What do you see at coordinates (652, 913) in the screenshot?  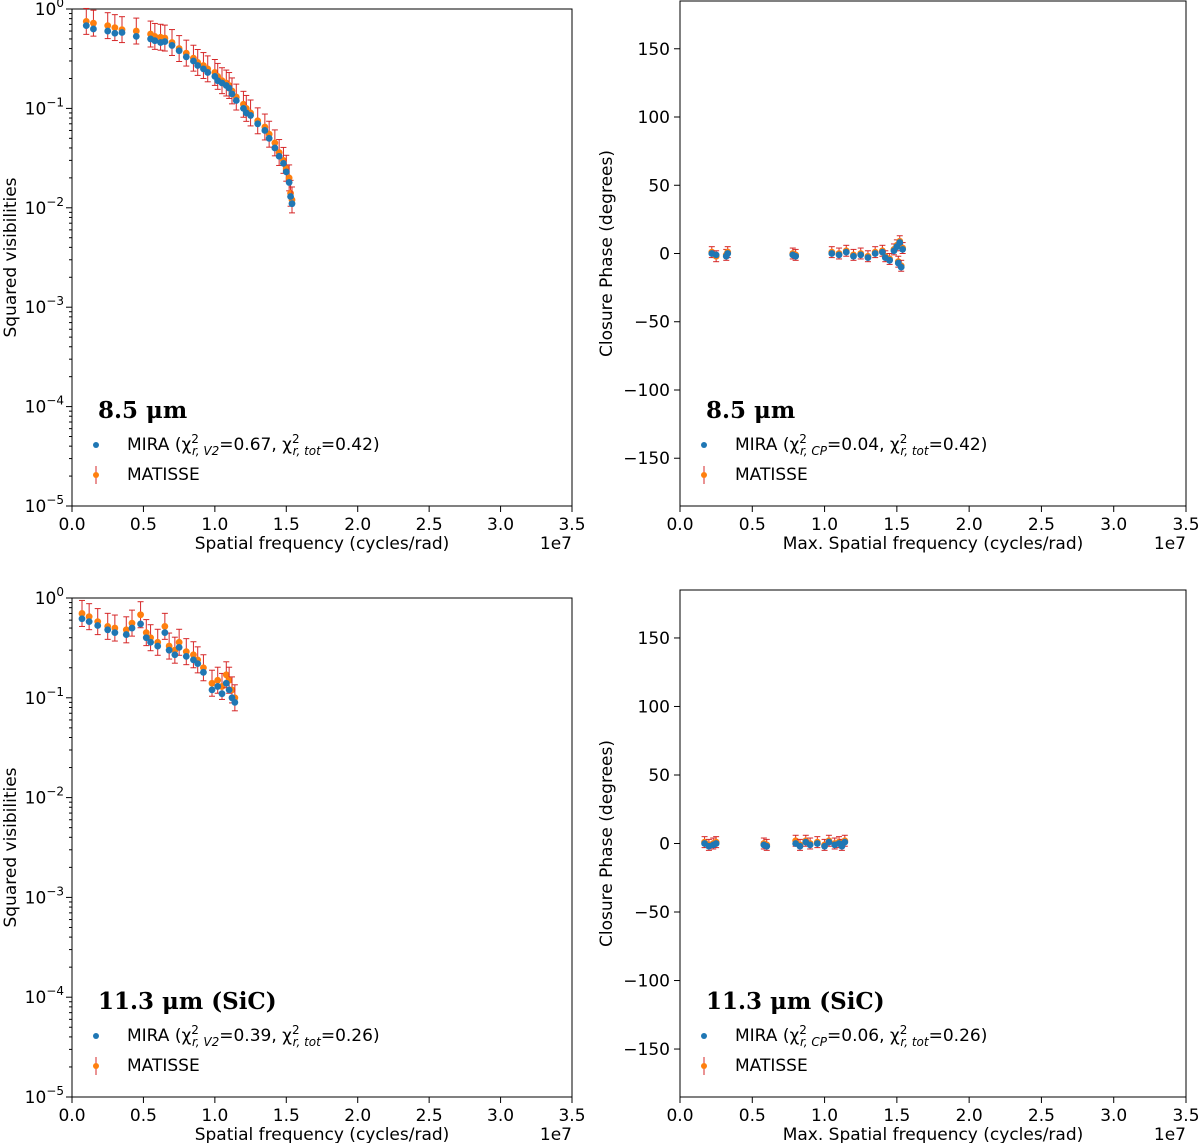 I see `y-tick-label: −50` at bounding box center [652, 913].